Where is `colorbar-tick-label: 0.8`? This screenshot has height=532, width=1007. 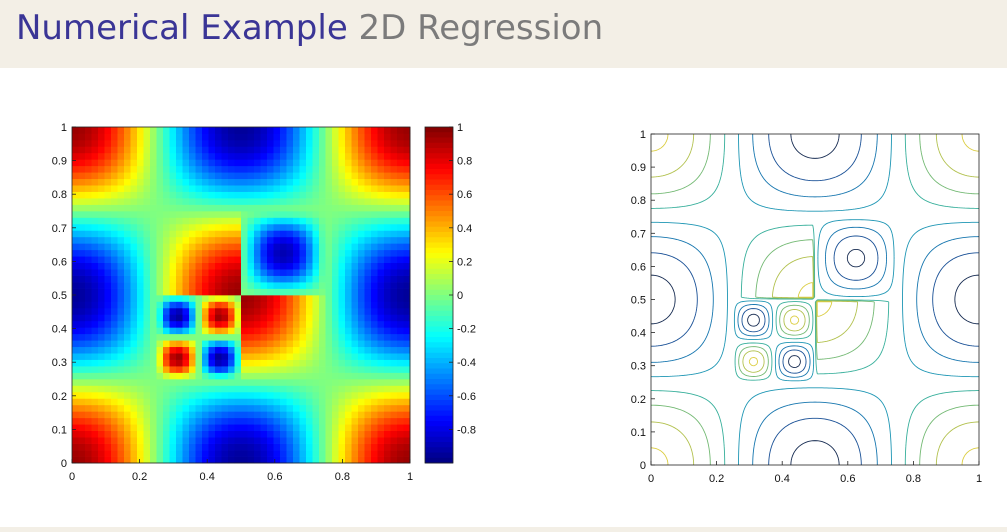
colorbar-tick-label: 0.8 is located at coordinates (464, 162).